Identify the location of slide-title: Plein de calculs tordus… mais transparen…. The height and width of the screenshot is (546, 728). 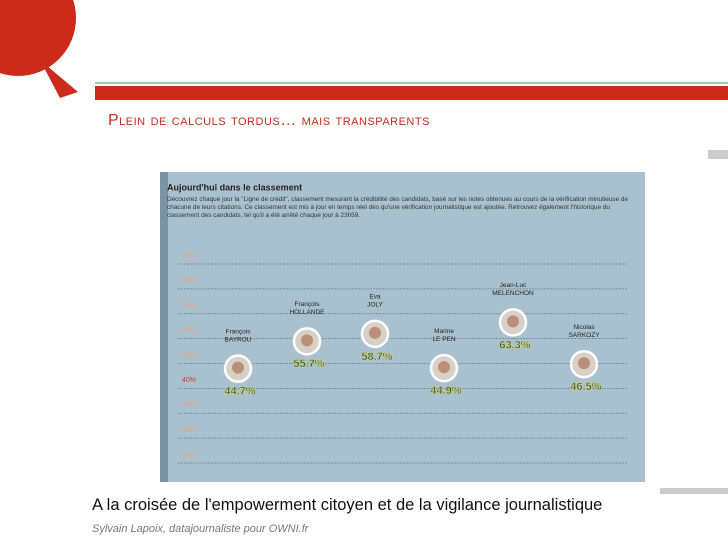
(269, 120).